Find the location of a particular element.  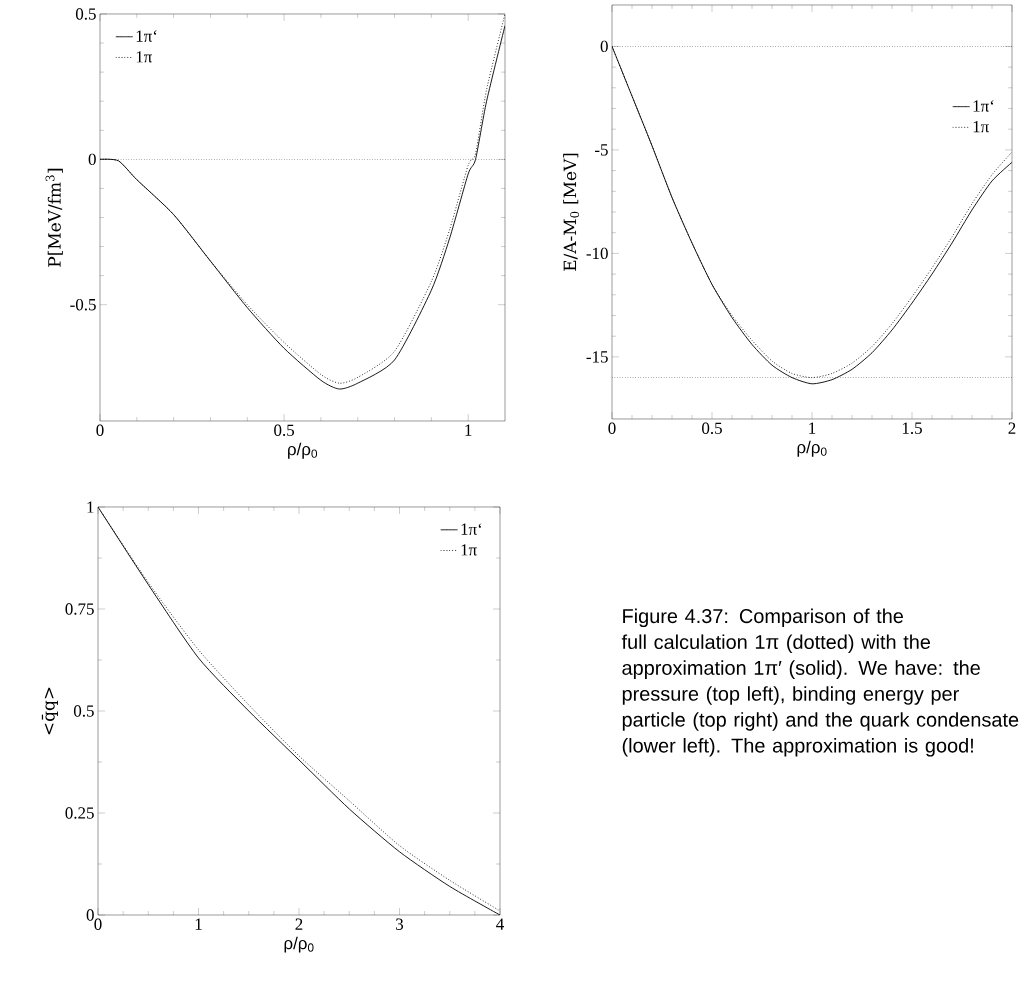

x-tick-label: 1.5 is located at coordinates (912, 428).